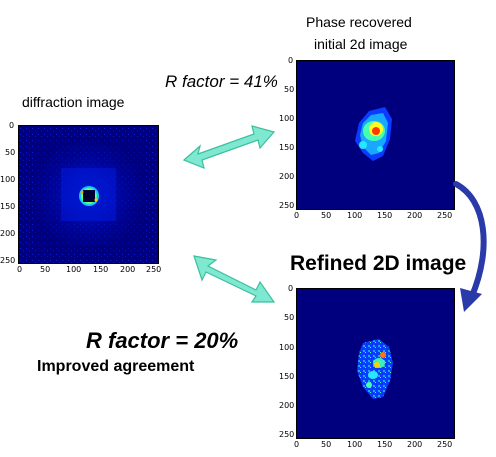  I want to click on refined-ytick-200: 200, so click(287, 405).